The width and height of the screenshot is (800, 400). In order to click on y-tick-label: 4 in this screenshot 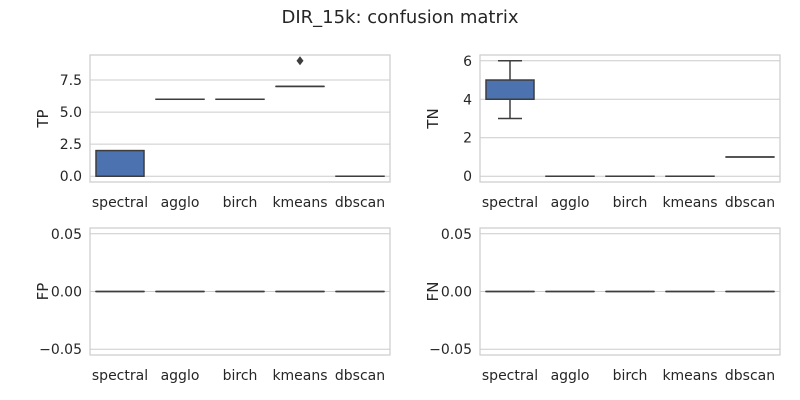, I will do `click(467, 100)`.